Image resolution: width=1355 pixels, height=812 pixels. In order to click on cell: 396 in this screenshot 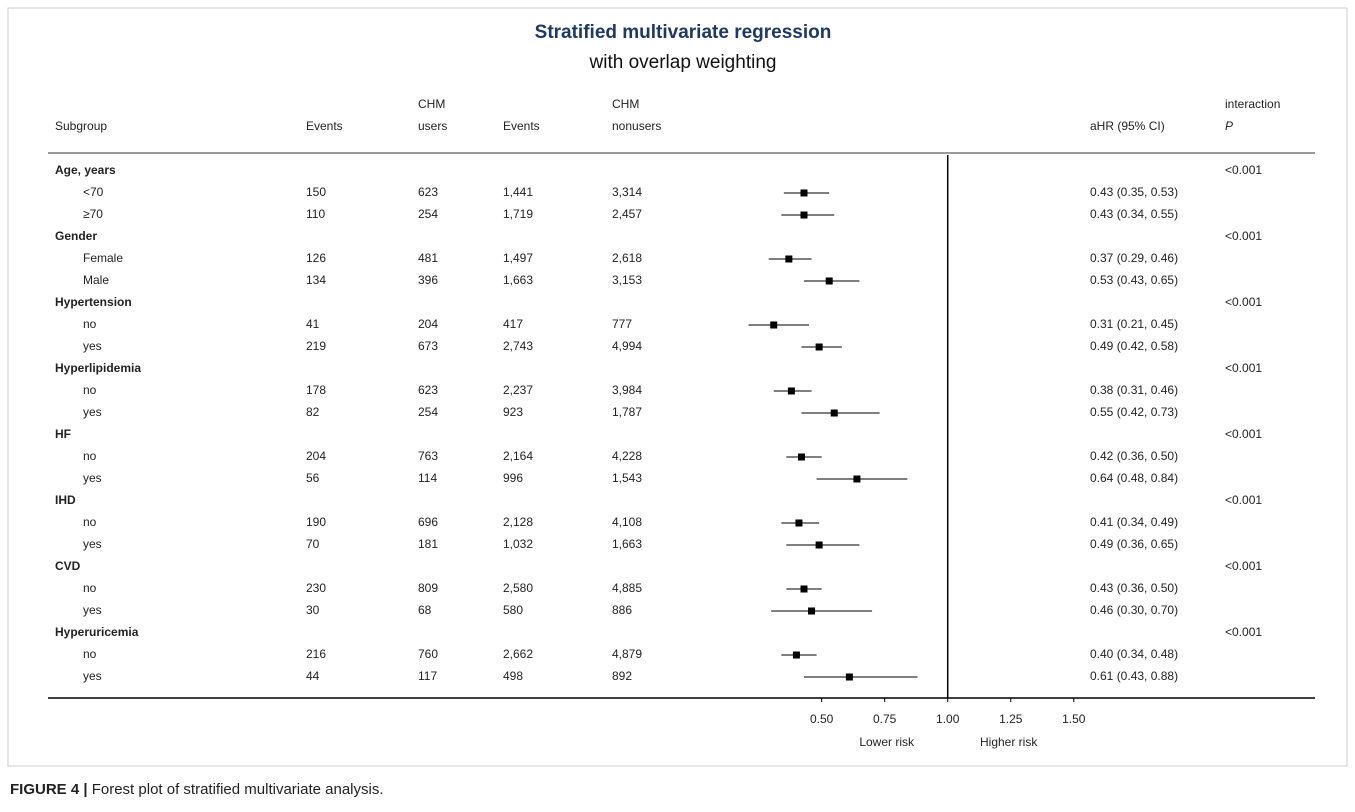, I will do `click(428, 280)`.